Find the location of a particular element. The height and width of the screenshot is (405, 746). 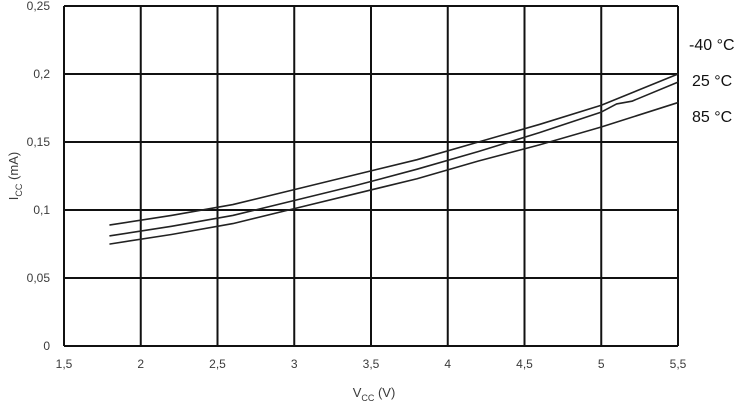

x-tick-label: 2,5 is located at coordinates (217, 364).